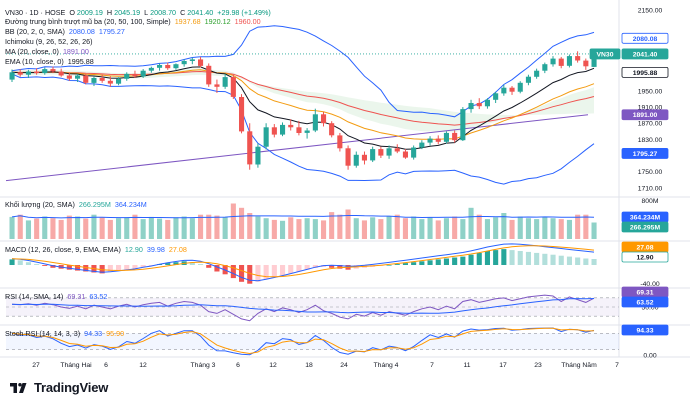  I want to click on legend-volume-v2: 364.234M, so click(130, 204).